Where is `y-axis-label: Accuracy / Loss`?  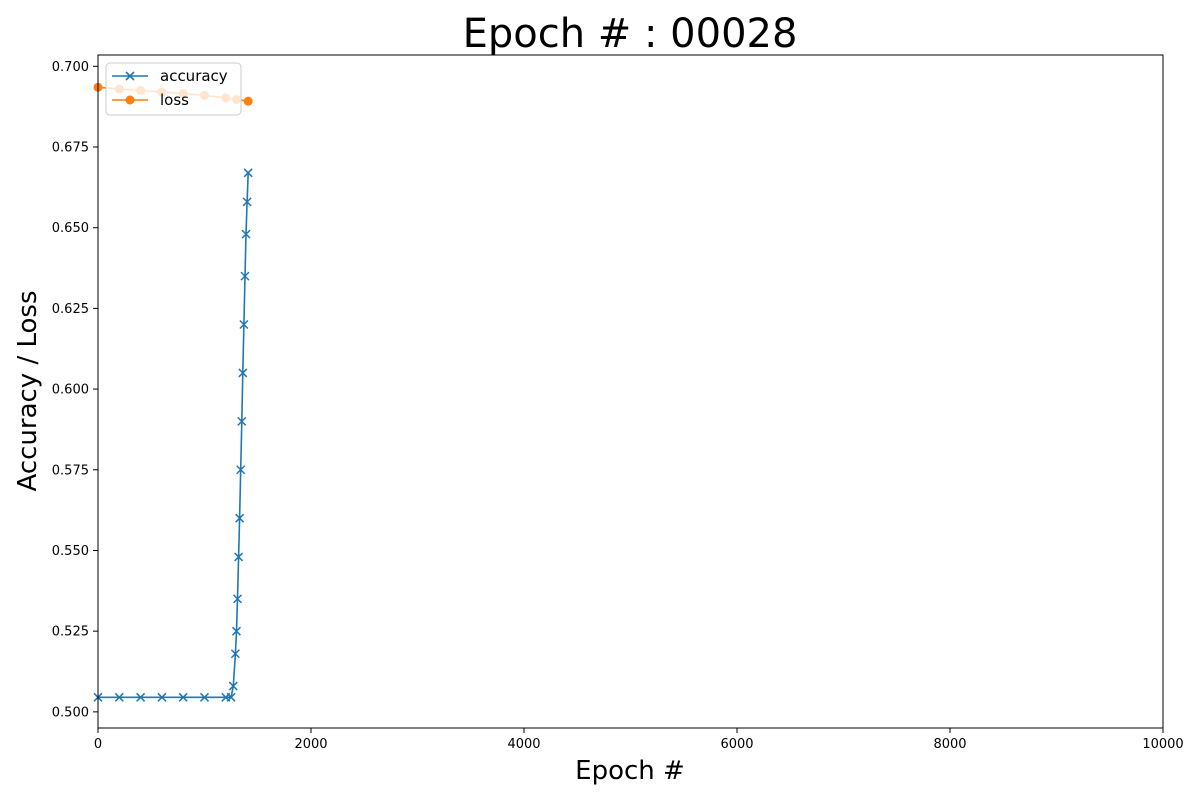
y-axis-label: Accuracy / Loss is located at coordinates (28, 390).